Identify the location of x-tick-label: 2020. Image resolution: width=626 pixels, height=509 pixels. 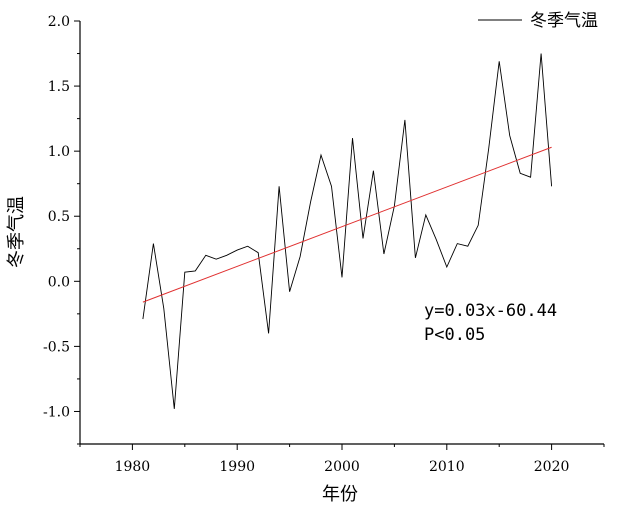
(552, 467).